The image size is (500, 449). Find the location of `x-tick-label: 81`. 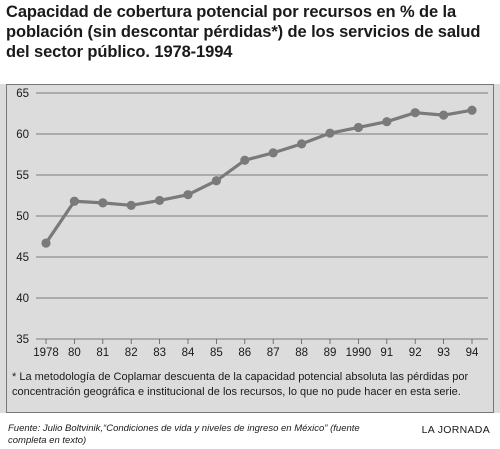

x-tick-label: 81 is located at coordinates (102, 353).